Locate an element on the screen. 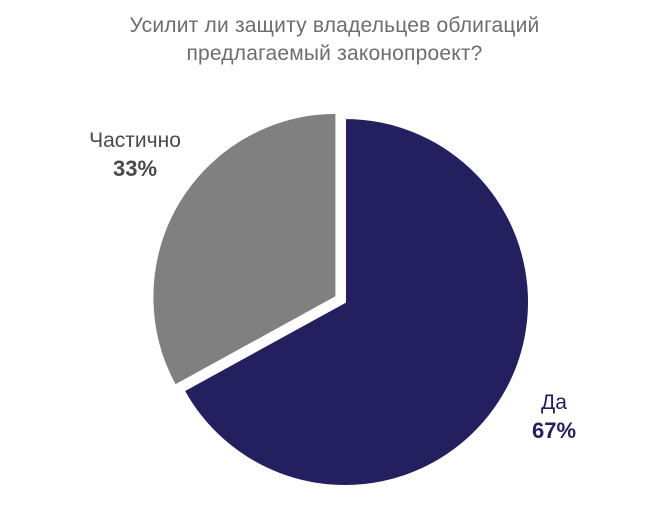  slice-name-partial: Частично is located at coordinates (135, 140).